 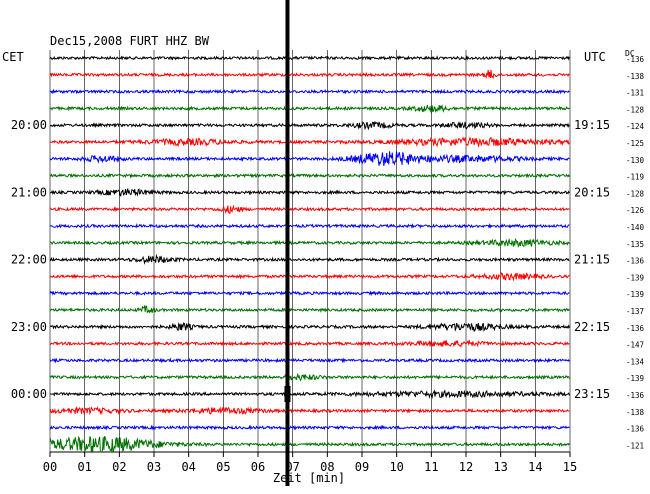 I want to click on dc-offset-label: -126, so click(x=635, y=210).